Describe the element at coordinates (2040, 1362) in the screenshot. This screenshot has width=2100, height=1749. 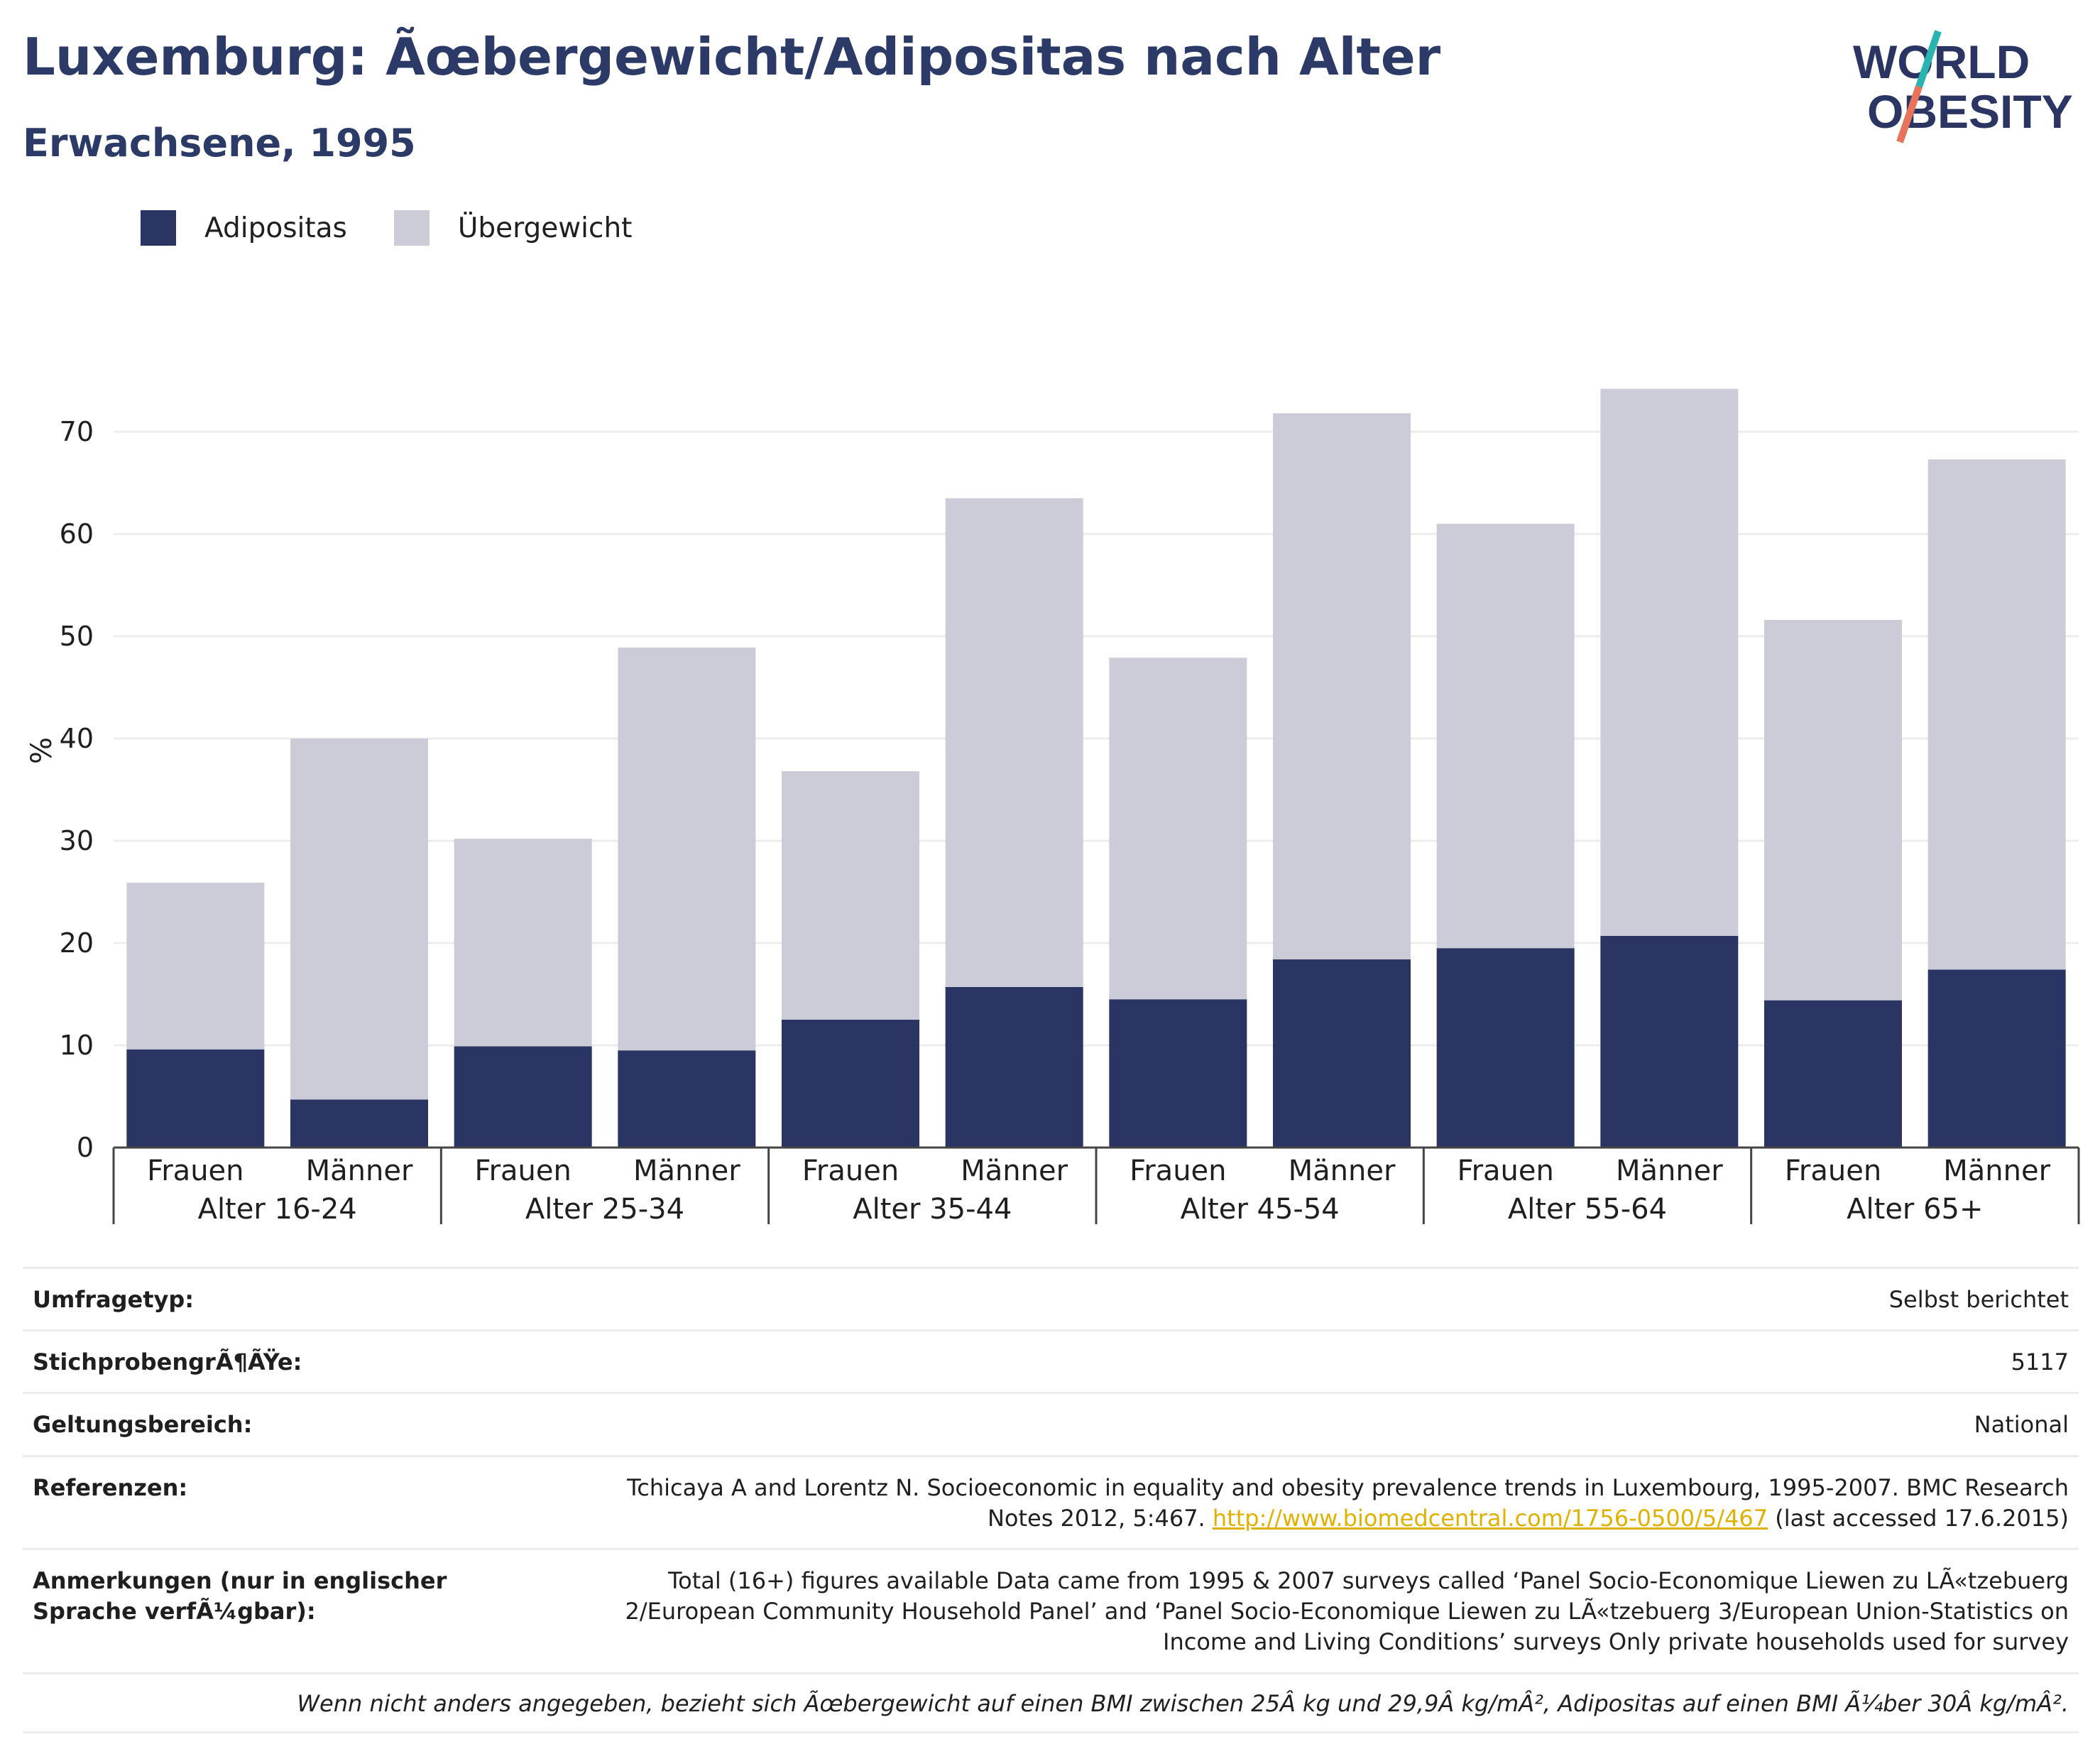
I see `info-value: 5117` at that location.